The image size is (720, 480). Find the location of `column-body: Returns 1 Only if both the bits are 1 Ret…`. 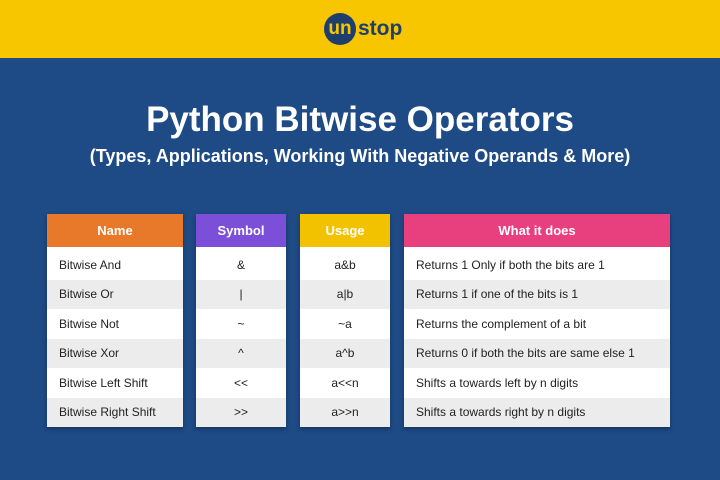

column-body: Returns 1 Only if both the bits are 1 Ret… is located at coordinates (537, 338).